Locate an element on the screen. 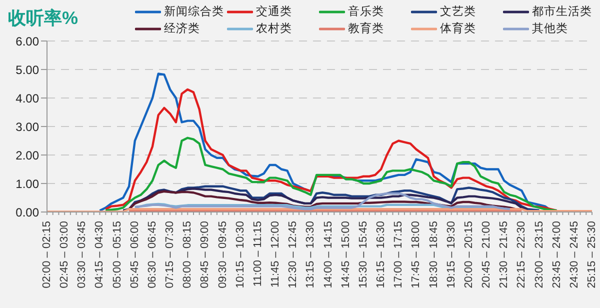  x-tick-label: 11:00 – 11:15 is located at coordinates (258, 254).